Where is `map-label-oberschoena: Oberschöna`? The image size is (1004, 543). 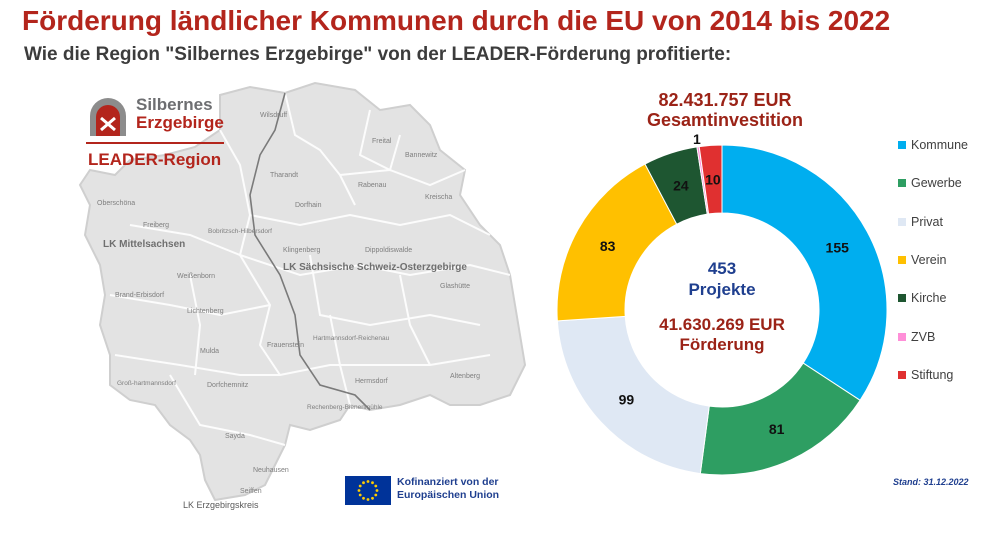 map-label-oberschoena: Oberschöna is located at coordinates (116, 203).